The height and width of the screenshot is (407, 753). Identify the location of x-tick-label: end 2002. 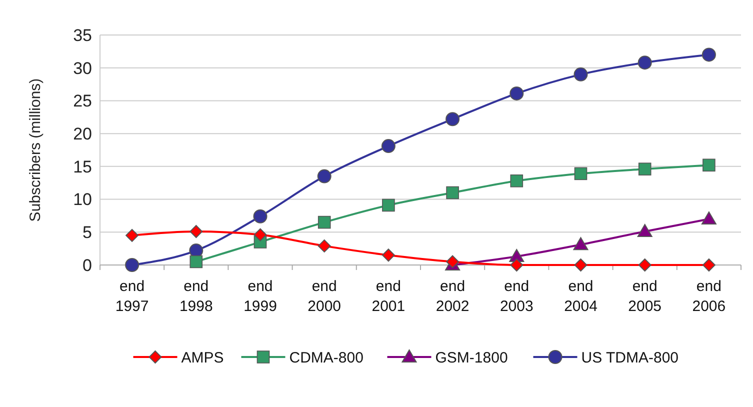
(453, 296).